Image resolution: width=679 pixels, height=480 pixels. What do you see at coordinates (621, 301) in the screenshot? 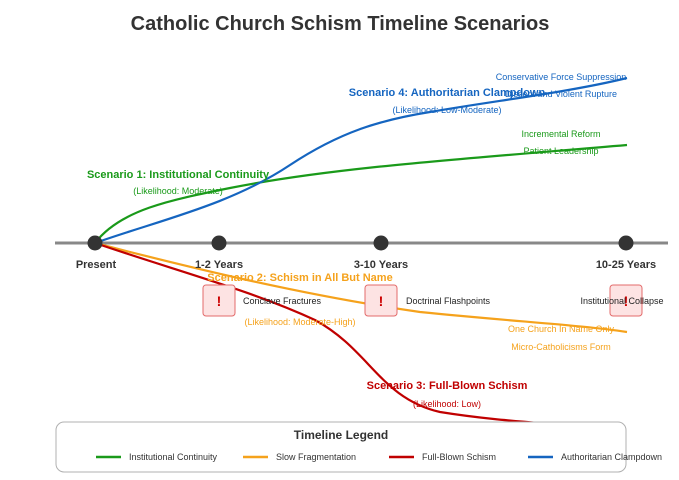
I see `flashpoint-label-institutional: Institutional Collapse` at bounding box center [621, 301].